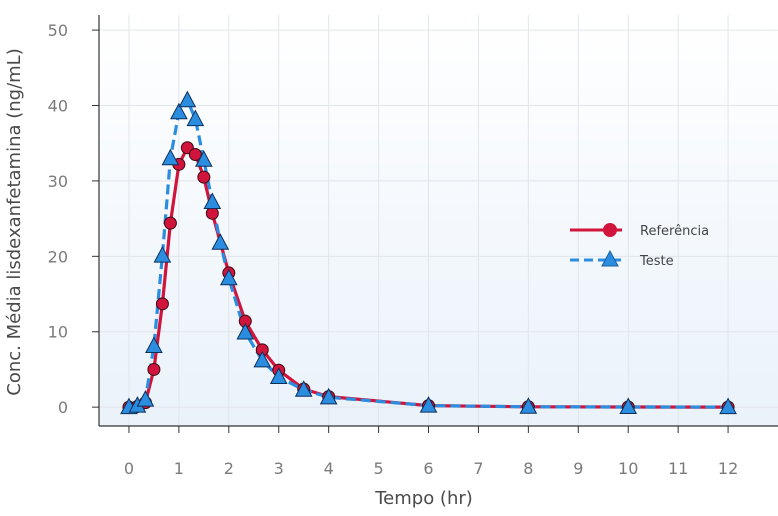 The image size is (778, 516). What do you see at coordinates (656, 261) in the screenshot?
I see `legend-label-teste: Teste` at bounding box center [656, 261].